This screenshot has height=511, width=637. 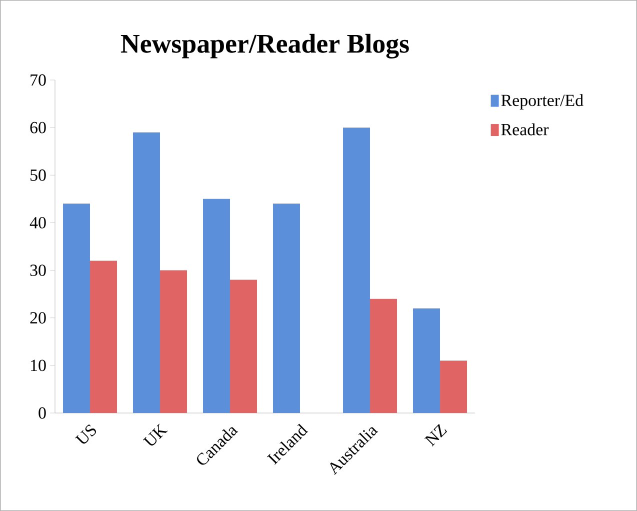 I want to click on x-tick-label: US, so click(x=85, y=434).